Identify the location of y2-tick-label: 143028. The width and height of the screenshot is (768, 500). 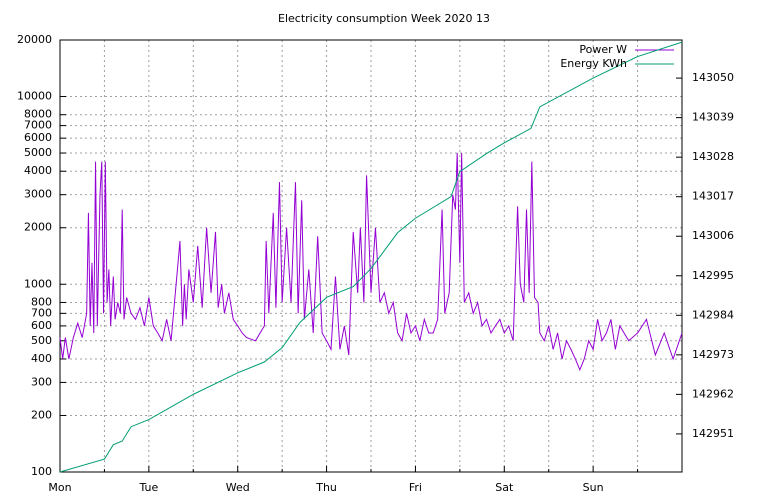
(713, 156).